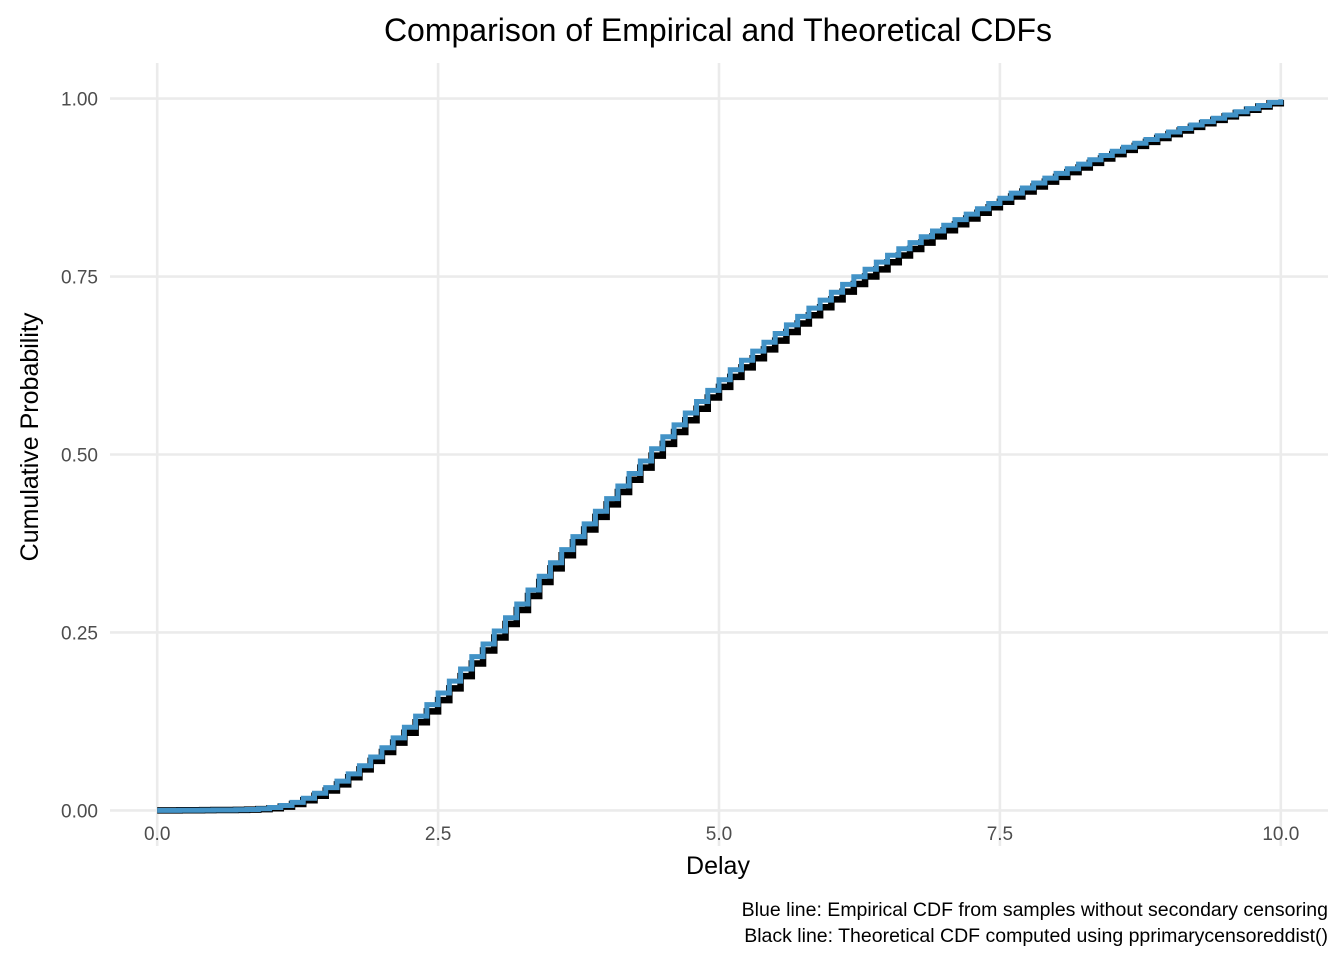 This screenshot has height=960, width=1344. Describe the element at coordinates (718, 866) in the screenshot. I see `x-axis-title: Delay` at that location.